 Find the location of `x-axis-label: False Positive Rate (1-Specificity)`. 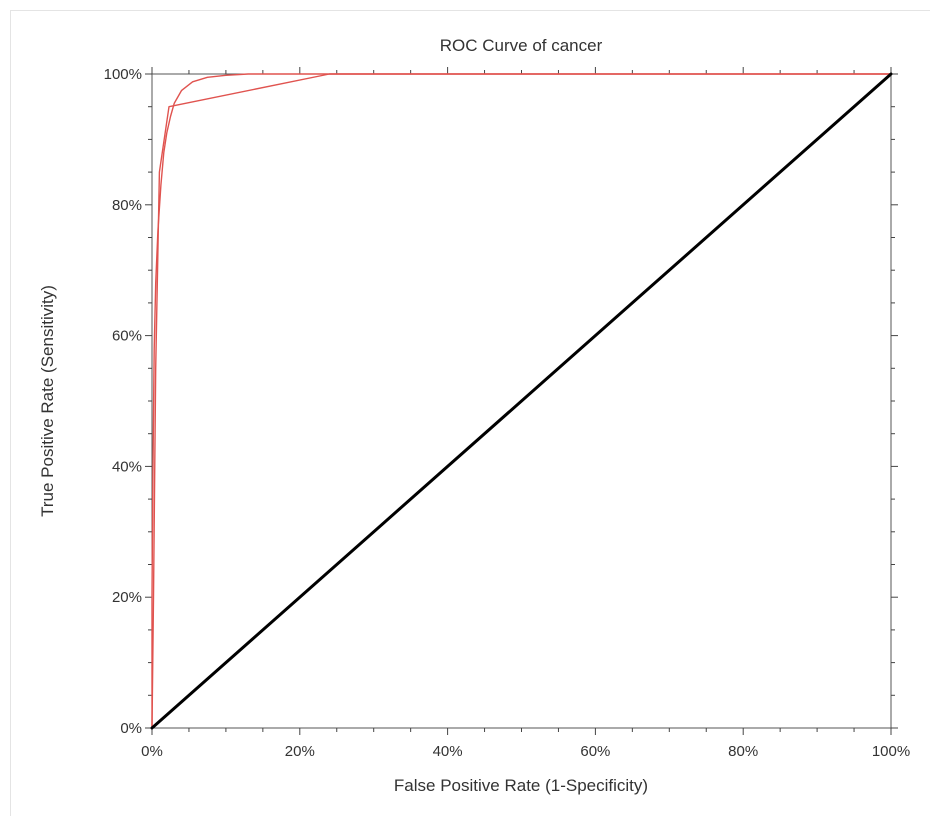

x-axis-label: False Positive Rate (1-Specificity) is located at coordinates (521, 785).